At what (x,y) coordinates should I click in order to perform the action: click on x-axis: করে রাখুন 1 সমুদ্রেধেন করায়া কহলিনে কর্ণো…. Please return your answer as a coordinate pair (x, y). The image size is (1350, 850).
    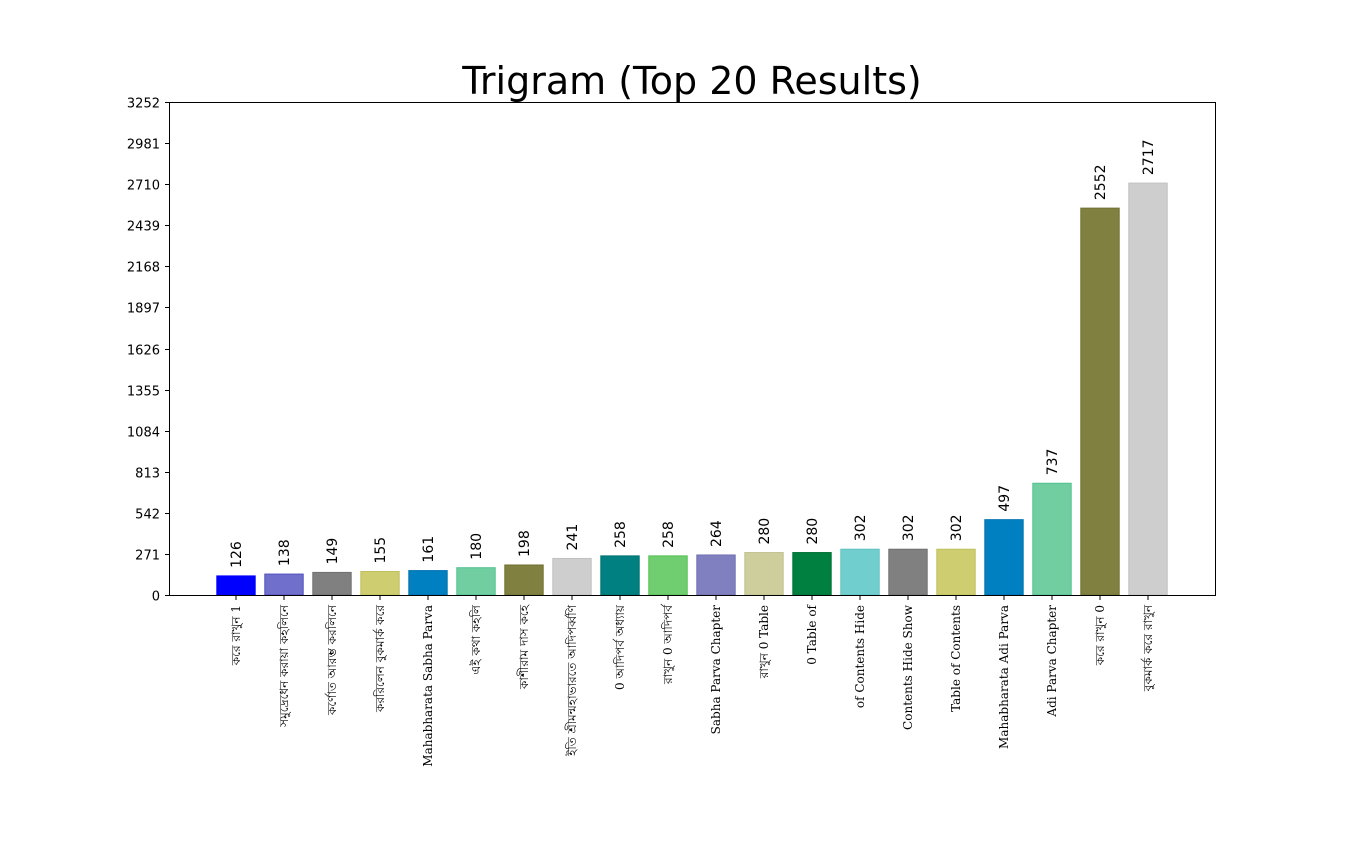
    Looking at the image, I should click on (692, 681).